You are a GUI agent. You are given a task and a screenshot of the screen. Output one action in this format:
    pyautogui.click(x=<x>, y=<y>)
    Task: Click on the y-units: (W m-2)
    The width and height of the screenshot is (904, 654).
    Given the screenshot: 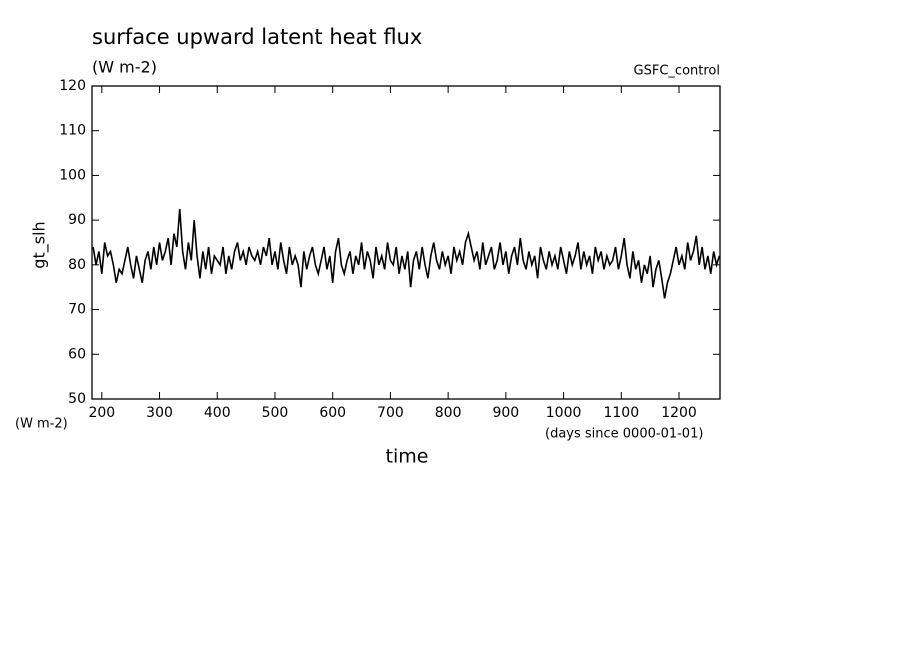 What is the action you would take?
    pyautogui.click(x=41, y=424)
    